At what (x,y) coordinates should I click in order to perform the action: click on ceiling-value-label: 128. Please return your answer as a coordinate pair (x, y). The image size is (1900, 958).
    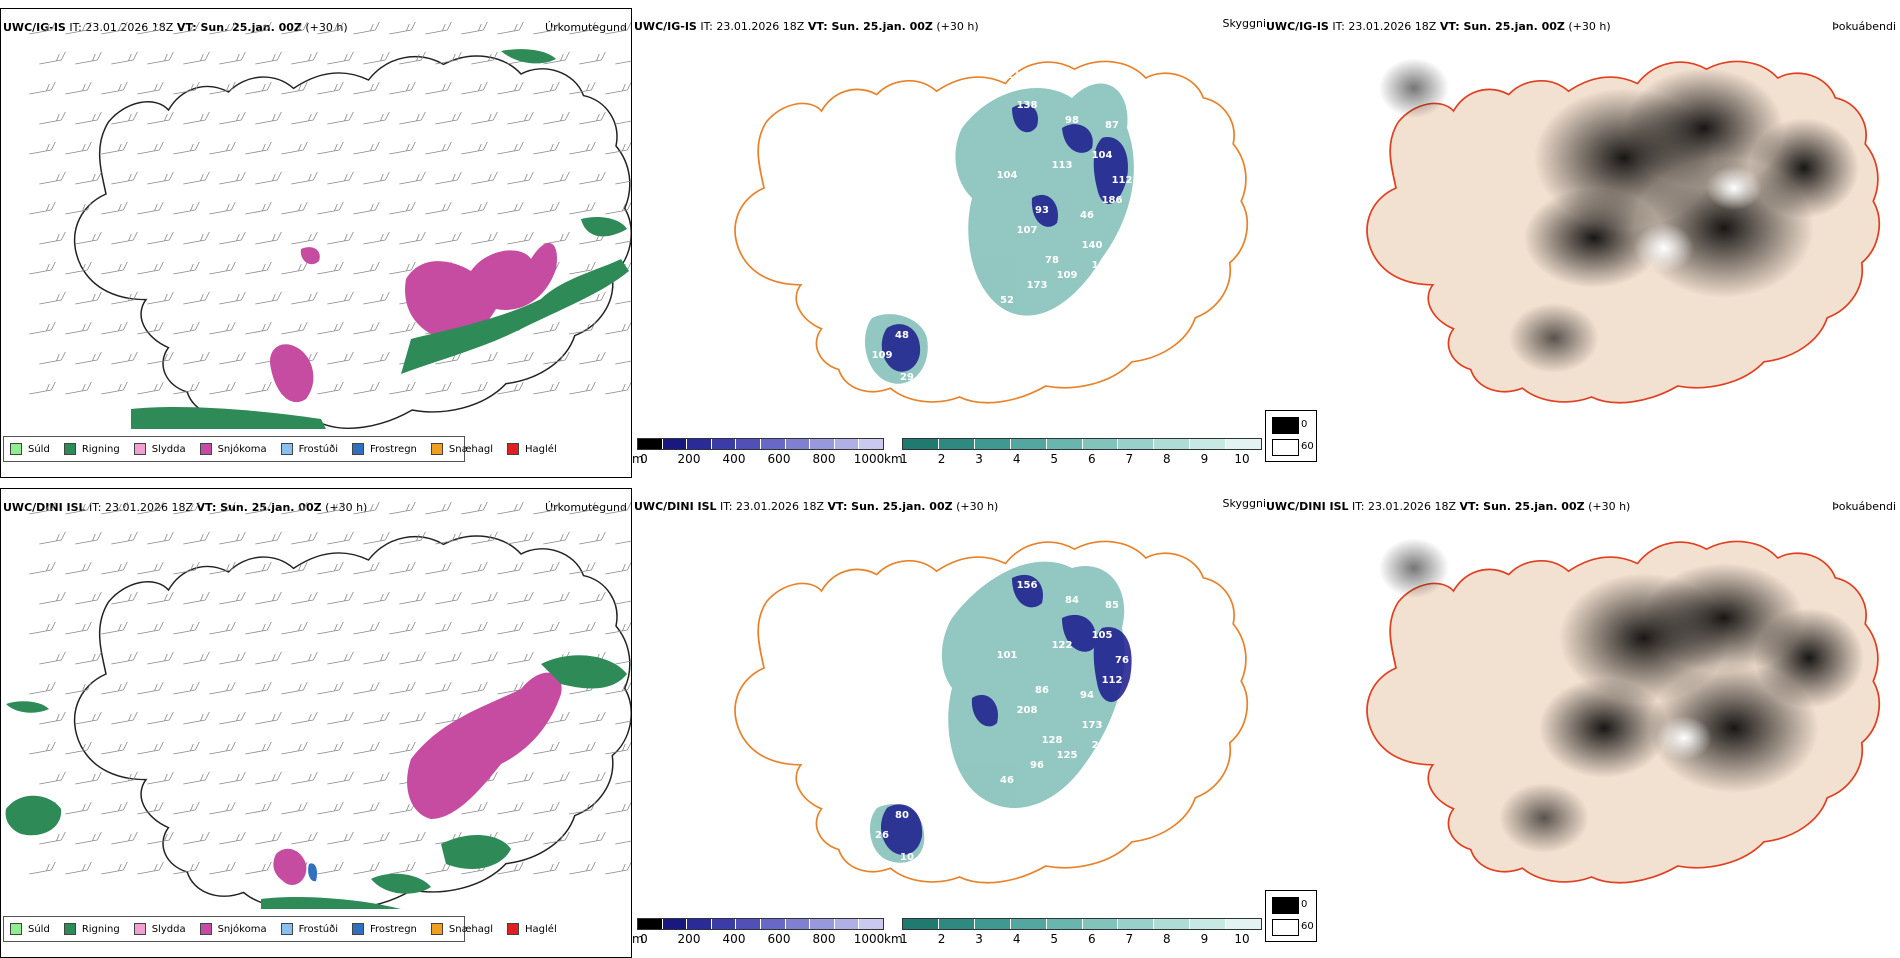
    Looking at the image, I should click on (1052, 740).